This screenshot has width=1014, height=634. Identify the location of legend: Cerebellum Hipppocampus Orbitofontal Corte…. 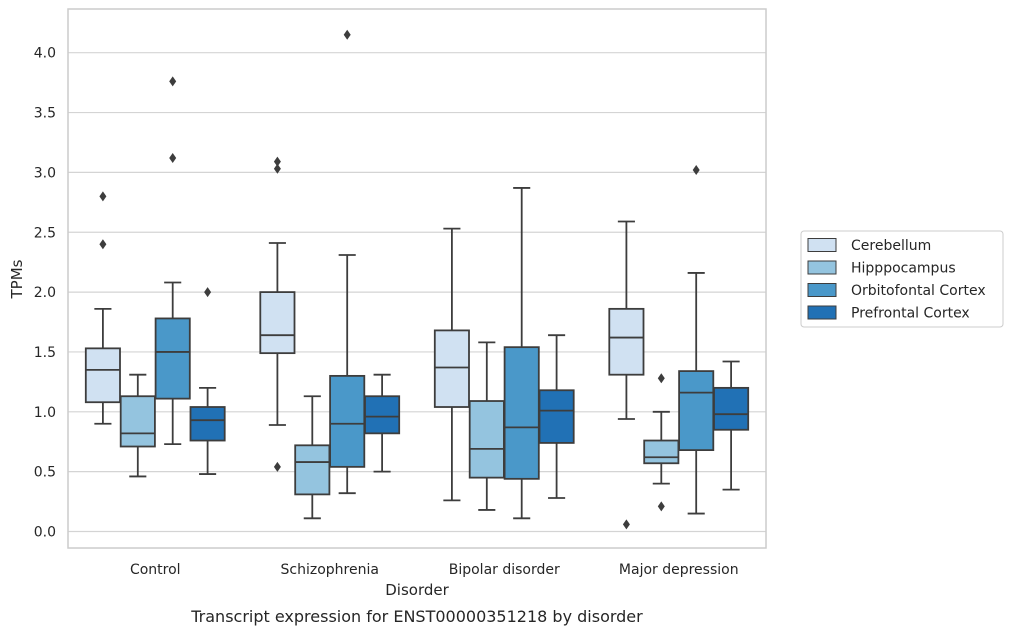
(902, 279).